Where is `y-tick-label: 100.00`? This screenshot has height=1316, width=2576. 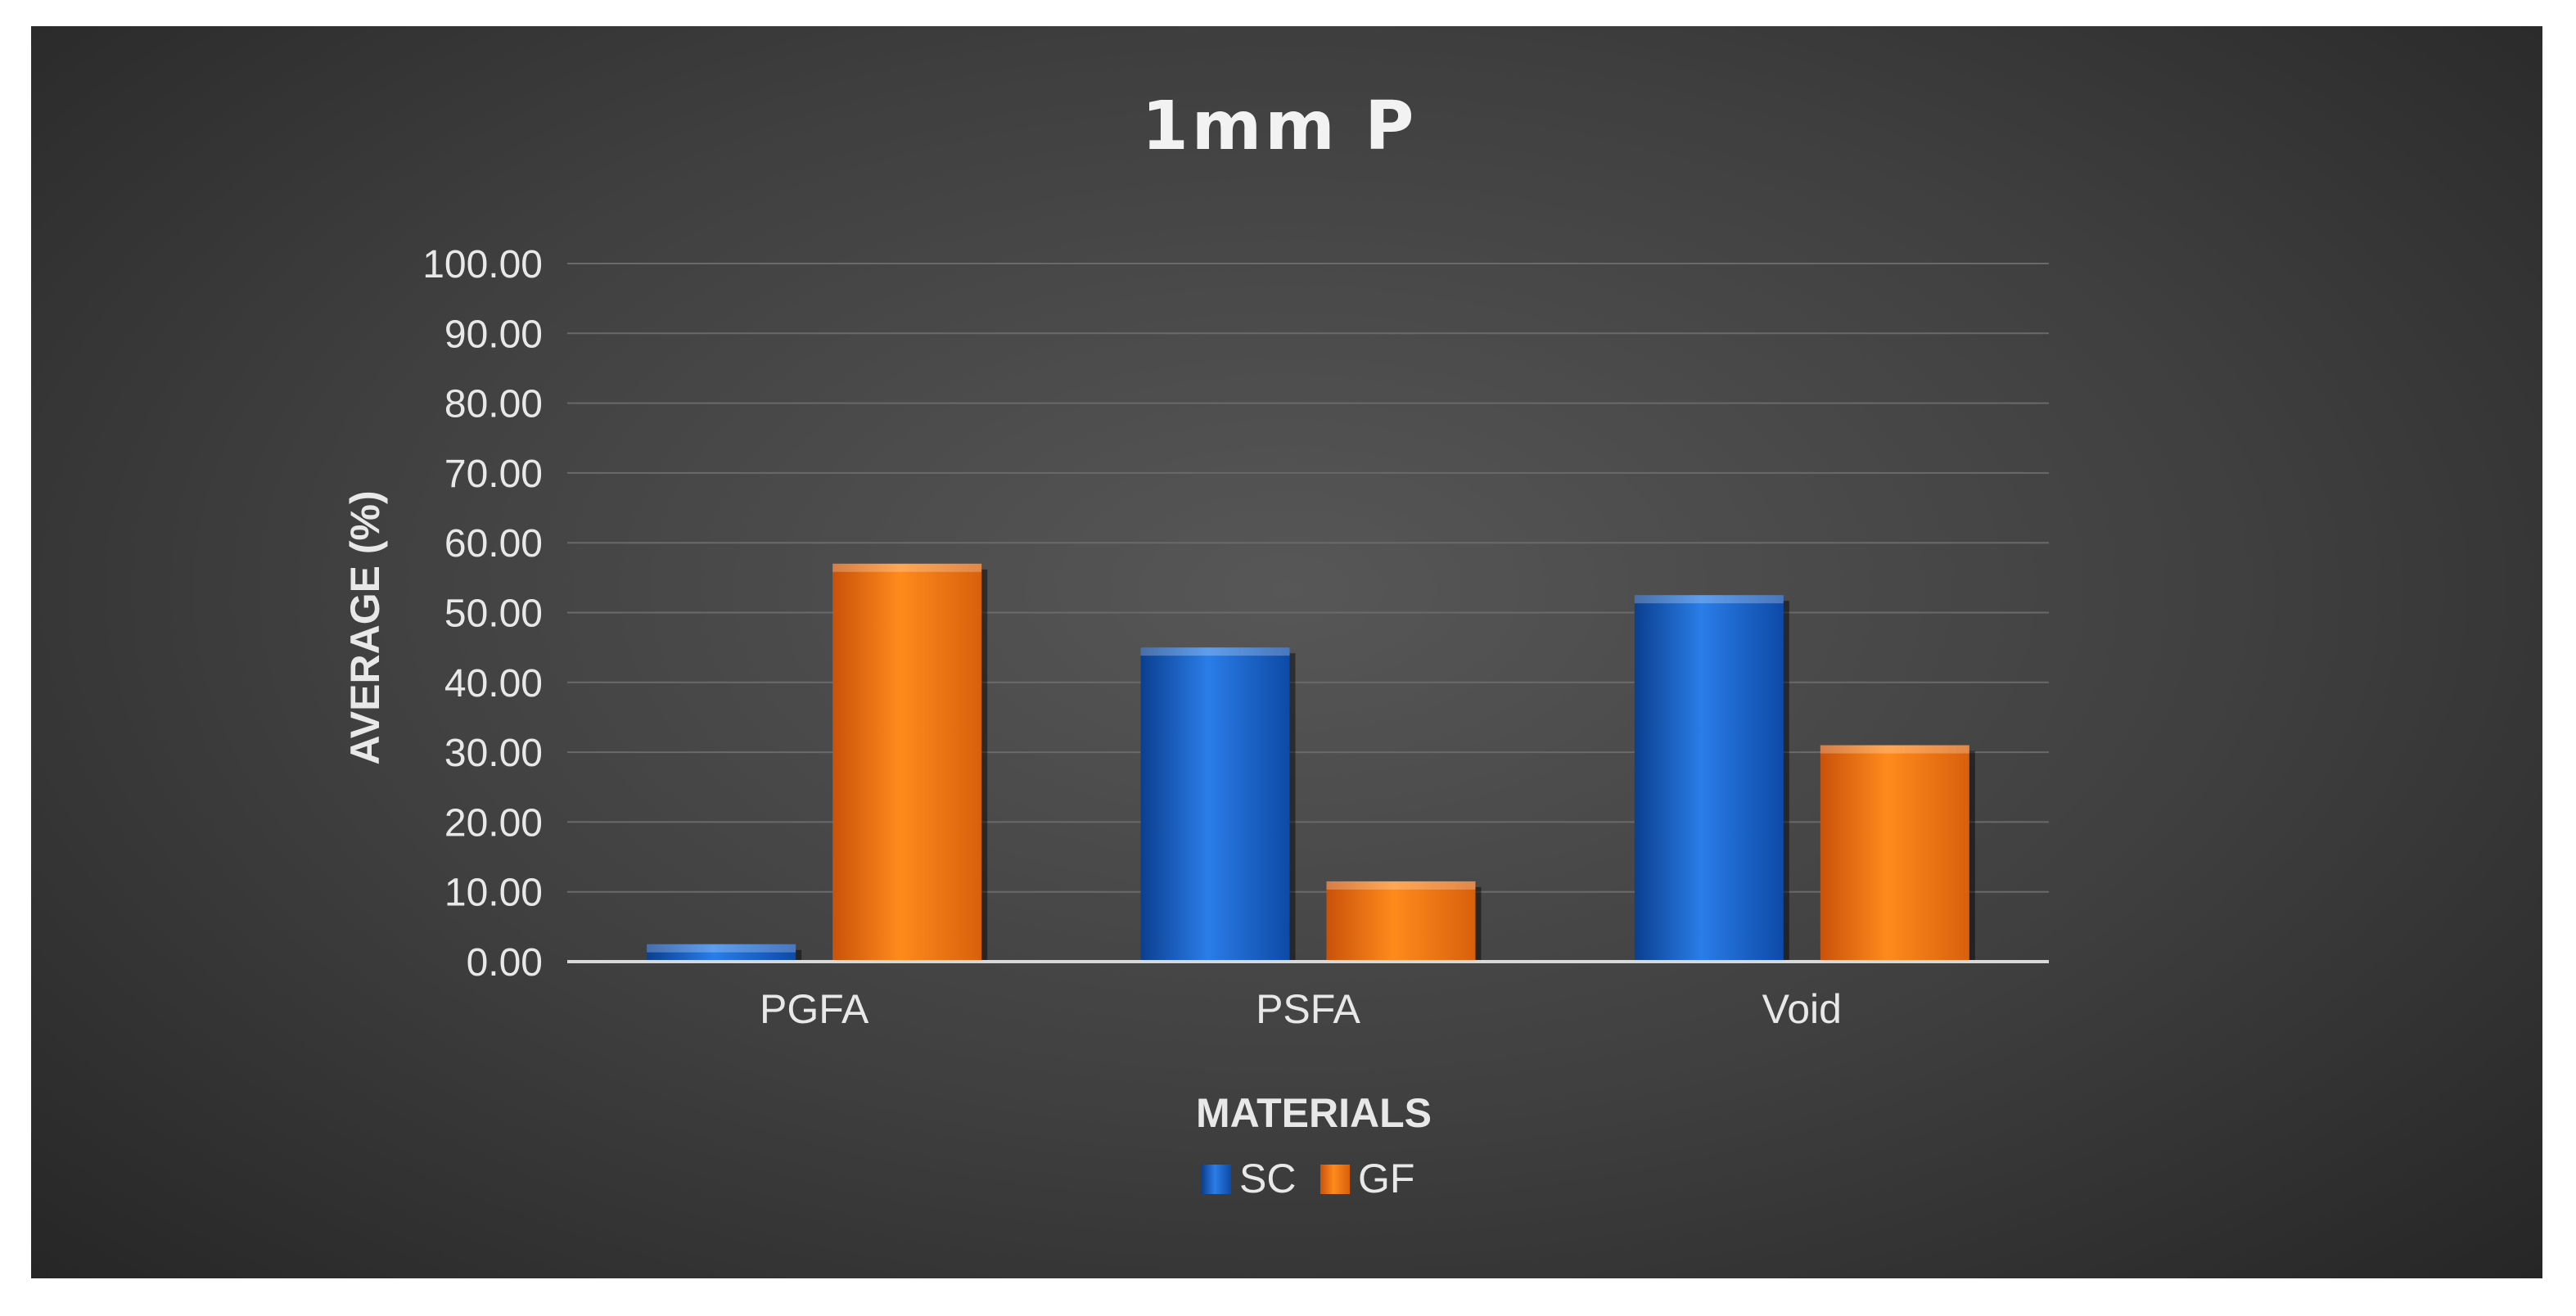 y-tick-label: 100.00 is located at coordinates (482, 264).